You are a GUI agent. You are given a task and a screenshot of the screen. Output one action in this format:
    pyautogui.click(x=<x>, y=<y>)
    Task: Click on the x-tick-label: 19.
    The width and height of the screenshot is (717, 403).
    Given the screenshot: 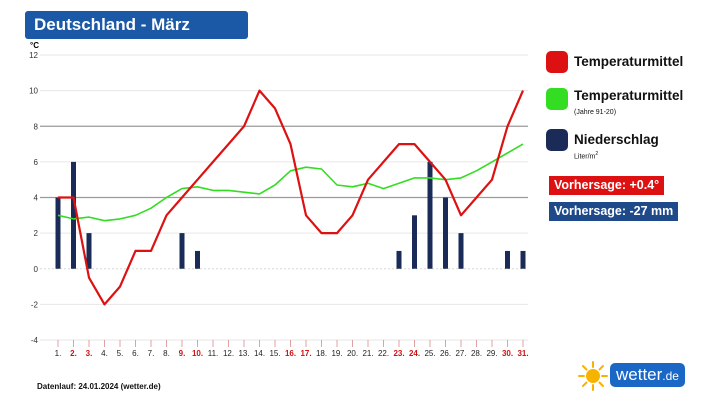 What is the action you would take?
    pyautogui.click(x=336, y=353)
    